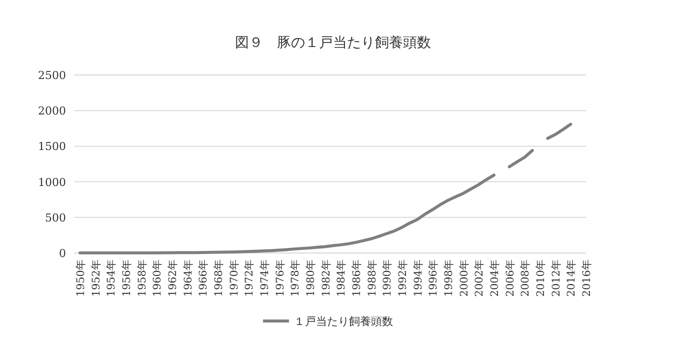 The width and height of the screenshot is (683, 344). What do you see at coordinates (52, 75) in the screenshot?
I see `y-tick-label: 2500` at bounding box center [52, 75].